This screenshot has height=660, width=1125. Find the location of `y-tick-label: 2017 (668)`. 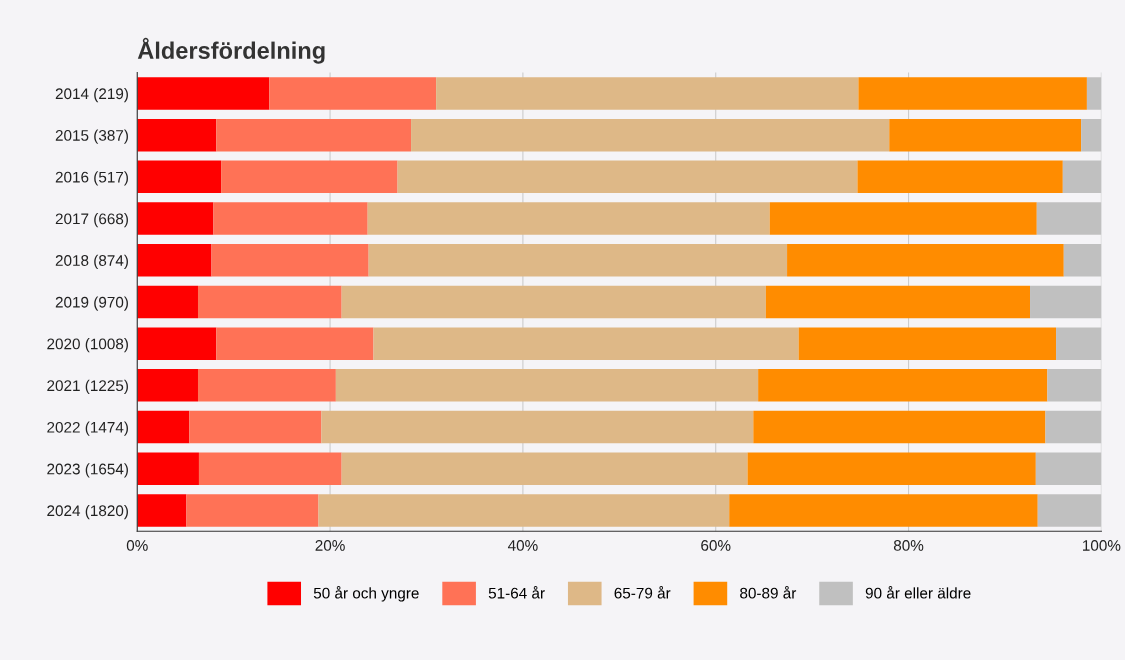

y-tick-label: 2017 (668) is located at coordinates (91, 220).